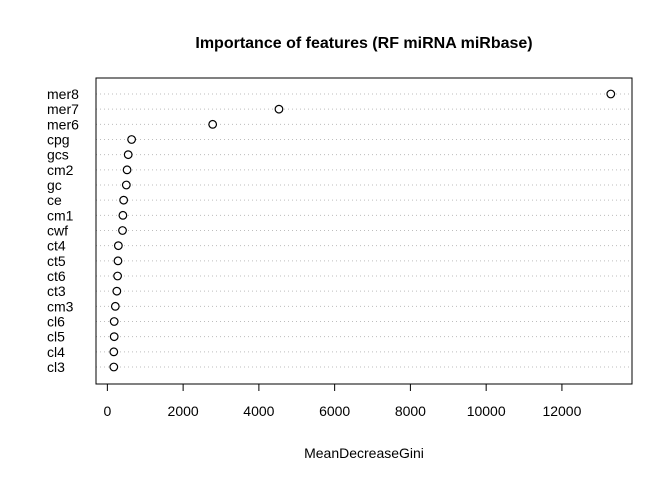 Image resolution: width=672 pixels, height=480 pixels. What do you see at coordinates (54, 200) in the screenshot?
I see `category-label-ce: ce` at bounding box center [54, 200].